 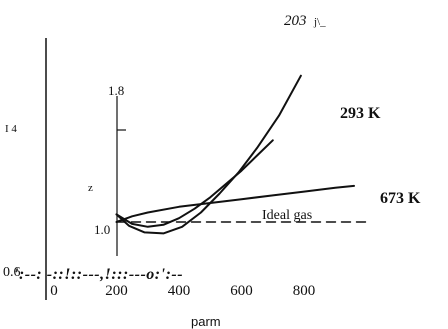 I want to click on series-label: 293 K, so click(x=360, y=113).